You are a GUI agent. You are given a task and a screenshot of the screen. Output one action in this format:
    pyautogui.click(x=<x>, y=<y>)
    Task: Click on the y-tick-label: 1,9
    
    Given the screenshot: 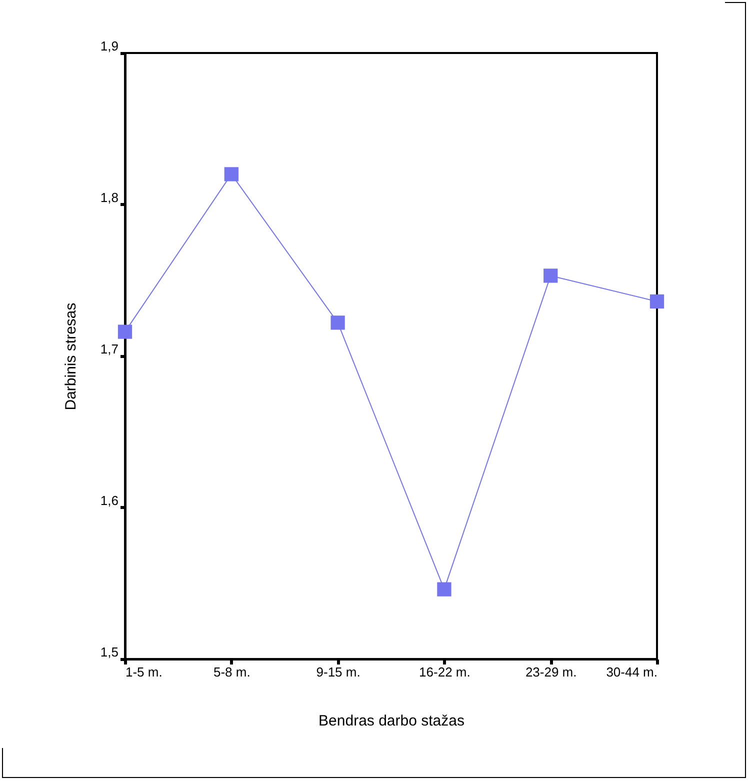 What is the action you would take?
    pyautogui.click(x=109, y=46)
    